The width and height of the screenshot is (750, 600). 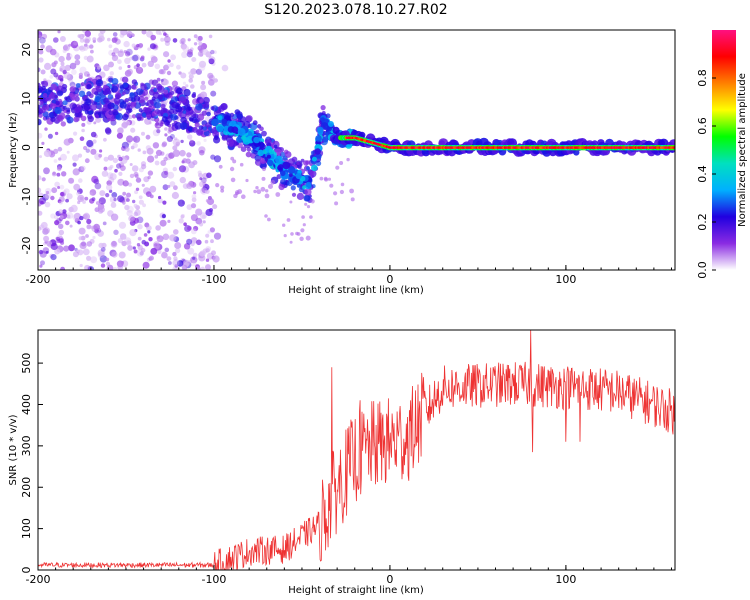 What do you see at coordinates (13, 150) in the screenshot?
I see `spectrogram-y-label: Frequency (Hz)` at bounding box center [13, 150].